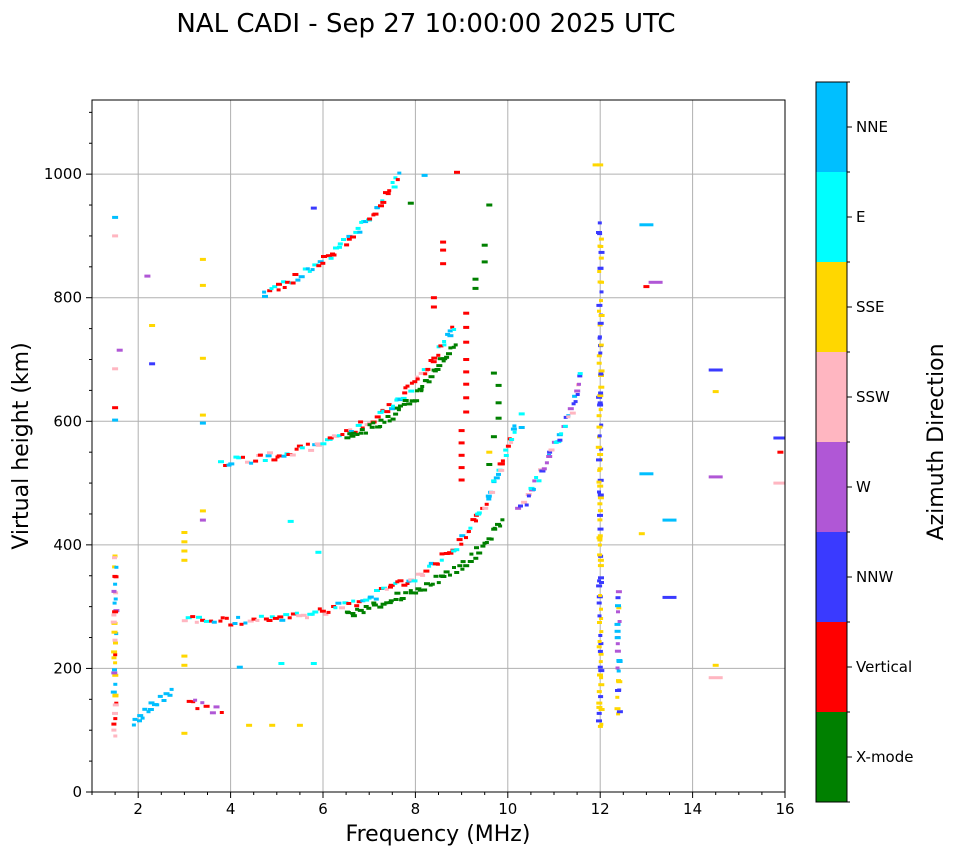 This screenshot has width=958, height=857. What do you see at coordinates (323, 809) in the screenshot?
I see `x-tick-label: 6` at bounding box center [323, 809].